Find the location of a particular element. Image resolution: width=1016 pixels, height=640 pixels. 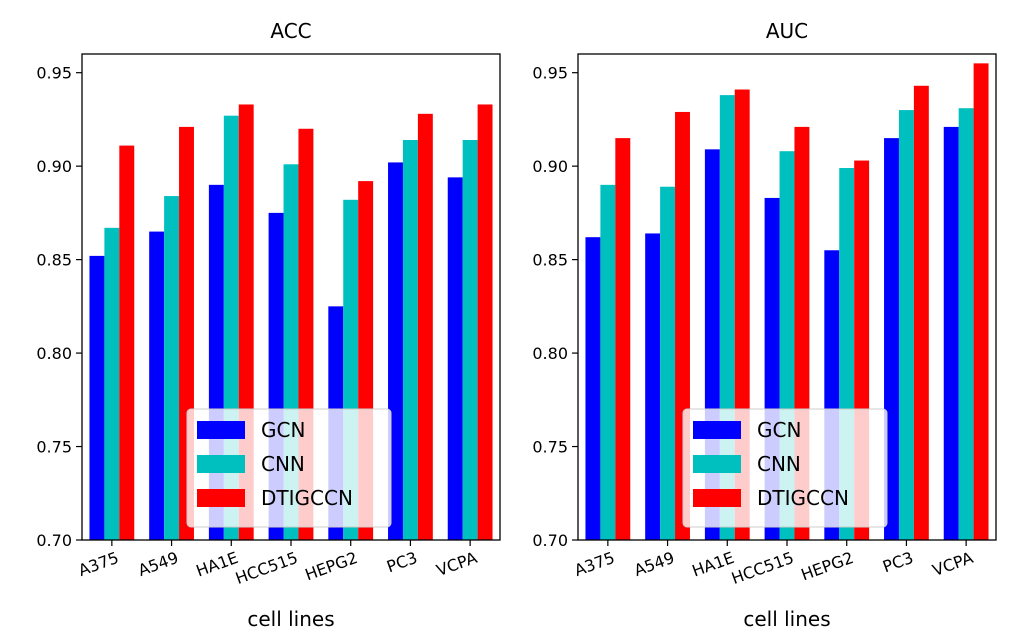

chart-title: ACC is located at coordinates (290, 31).